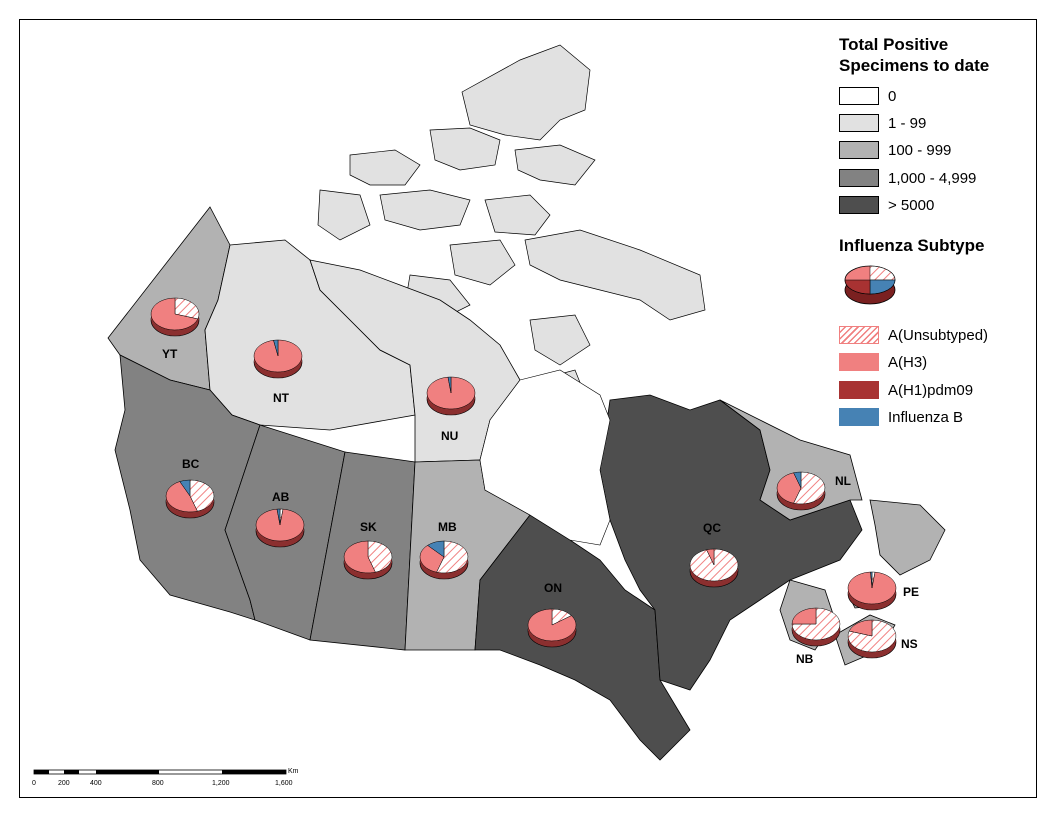 This screenshot has width=1056, height=816. What do you see at coordinates (368, 527) in the screenshot?
I see `label-SK: SK` at bounding box center [368, 527].